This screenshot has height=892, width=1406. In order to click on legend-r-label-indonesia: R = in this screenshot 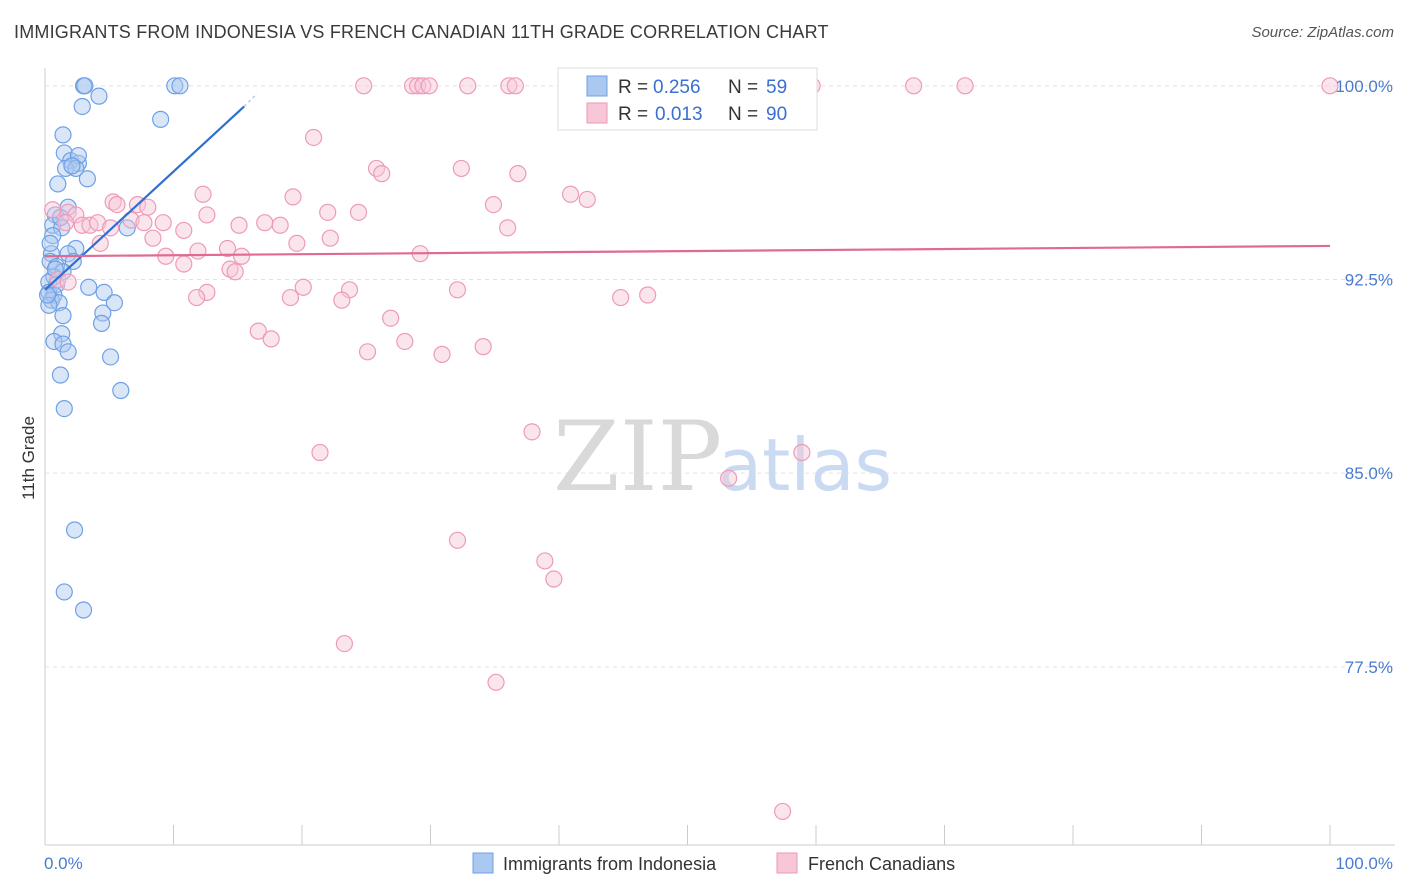, I will do `click(633, 87)`.